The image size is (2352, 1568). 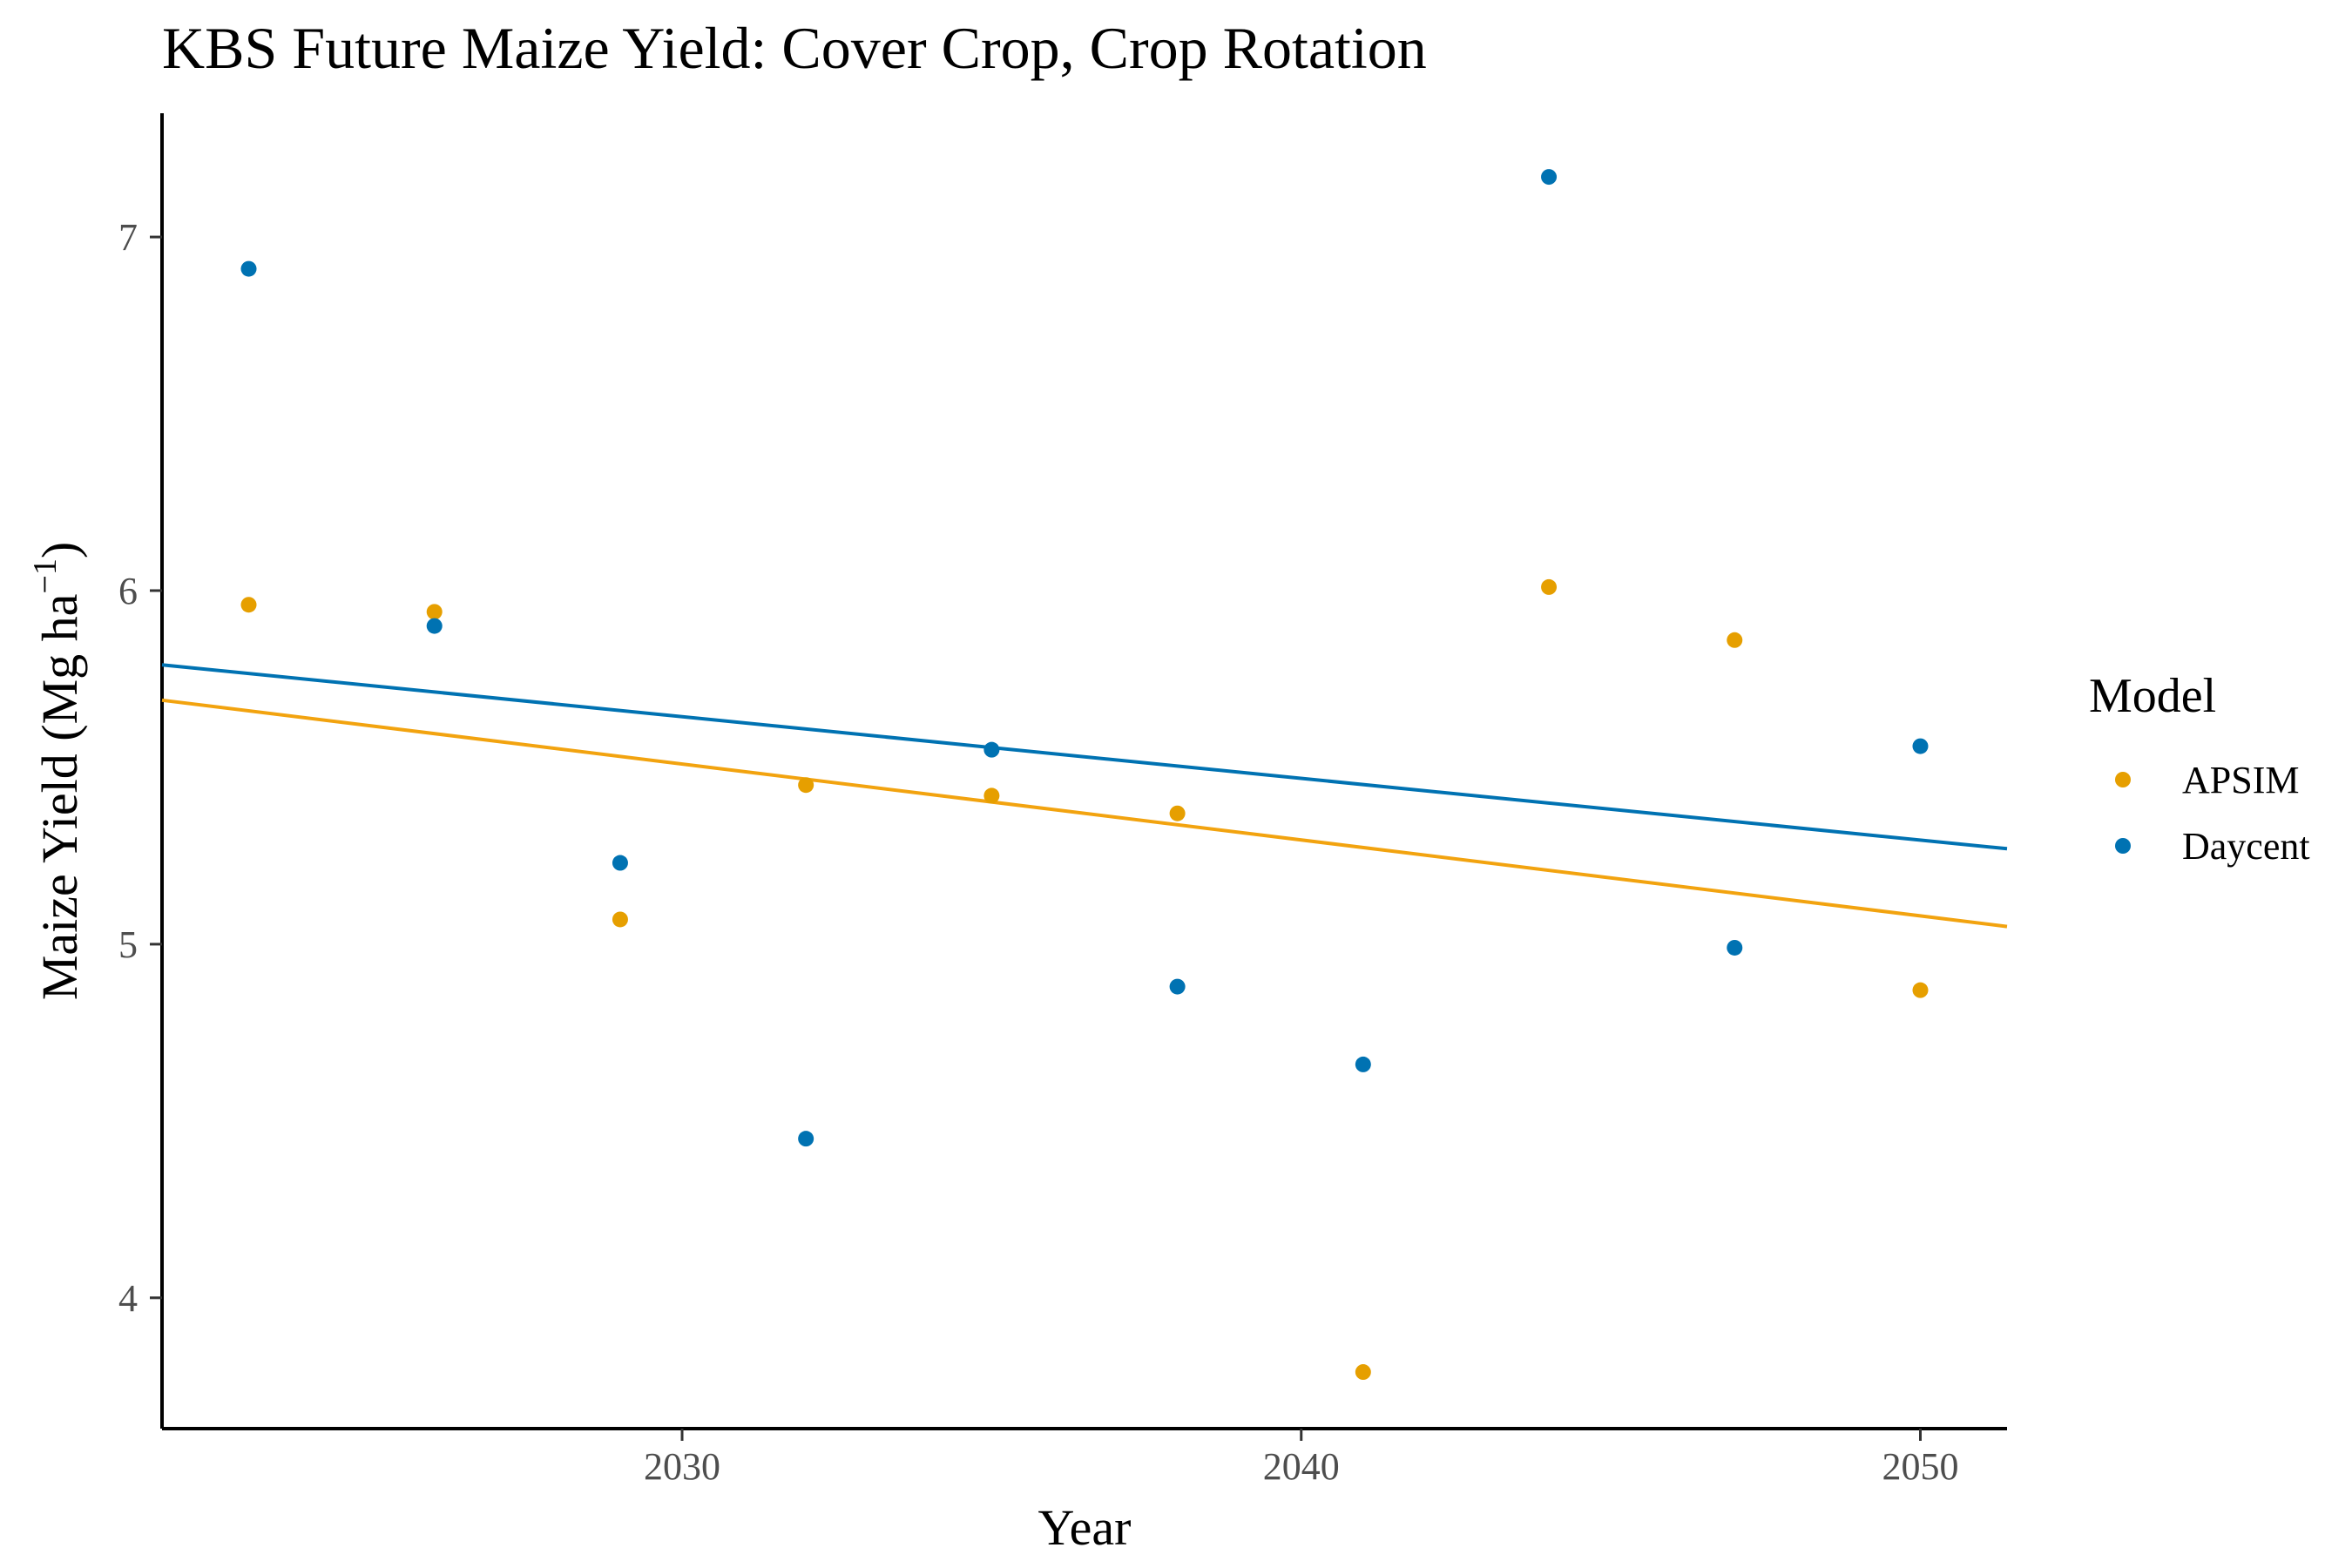 What do you see at coordinates (1920, 1467) in the screenshot?
I see `x-tick-label: 2050` at bounding box center [1920, 1467].